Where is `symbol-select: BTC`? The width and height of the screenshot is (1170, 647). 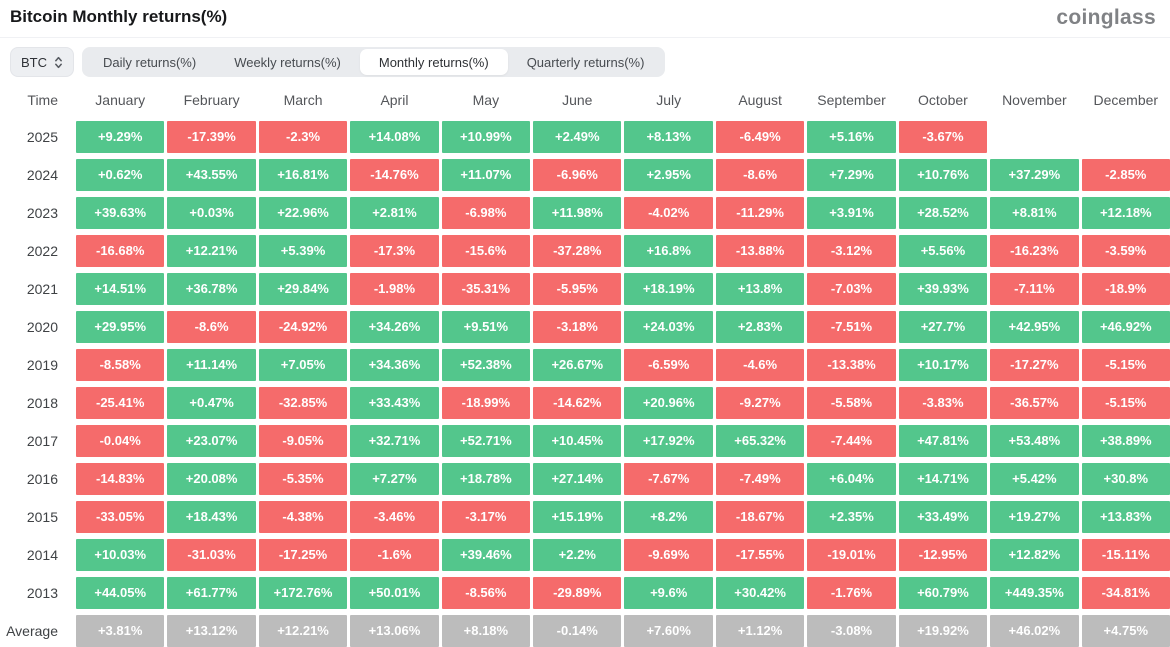 symbol-select: BTC is located at coordinates (42, 62).